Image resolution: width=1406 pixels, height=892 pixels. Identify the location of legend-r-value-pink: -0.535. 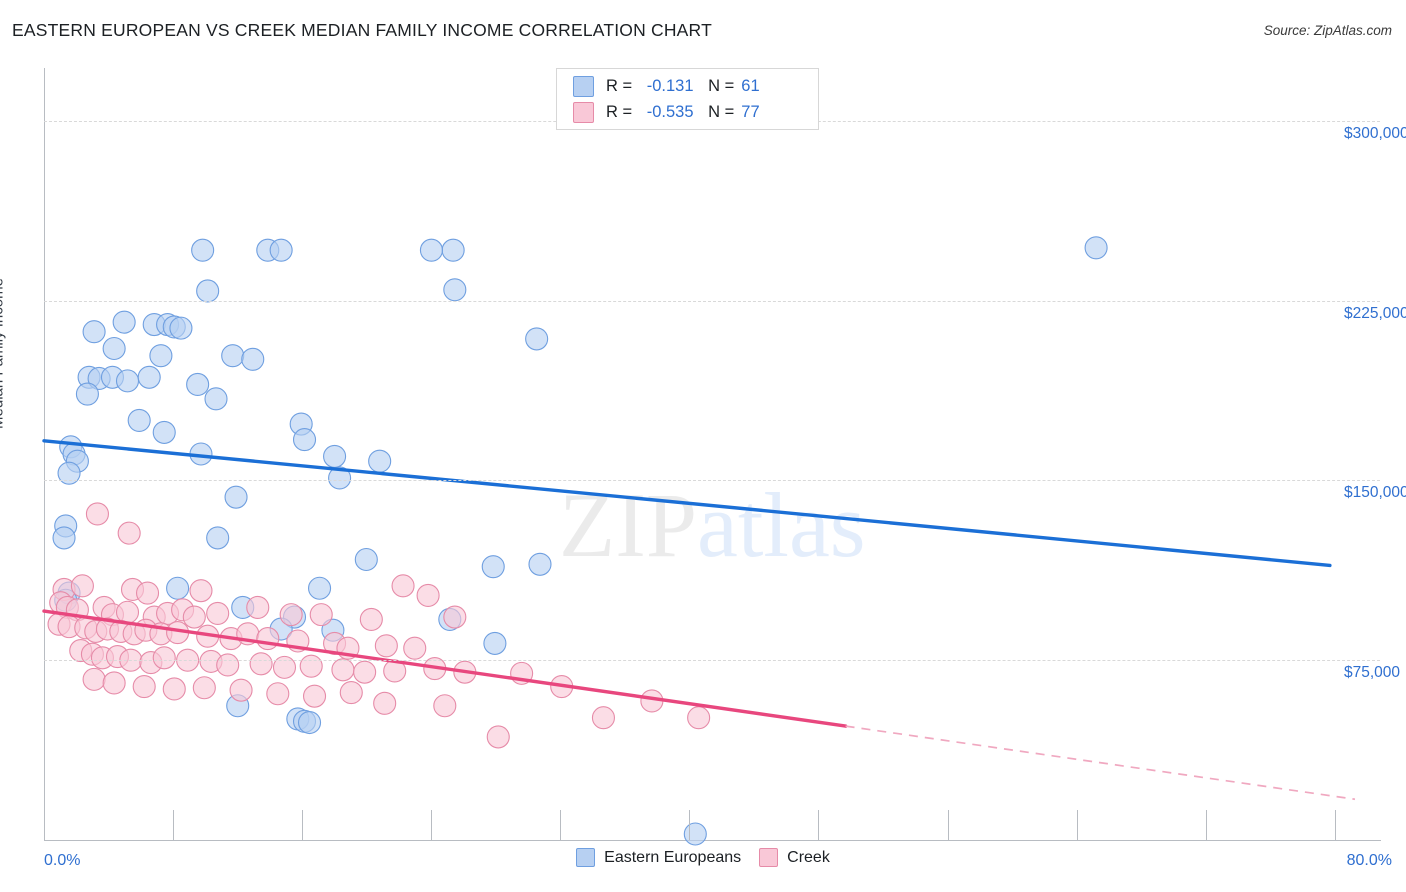
(670, 111).